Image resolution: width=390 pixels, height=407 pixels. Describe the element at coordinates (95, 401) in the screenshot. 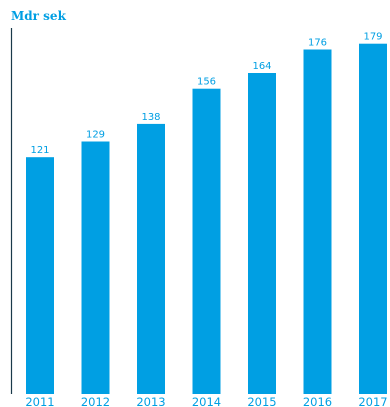

I see `x-tick-label-2012: 2012` at that location.